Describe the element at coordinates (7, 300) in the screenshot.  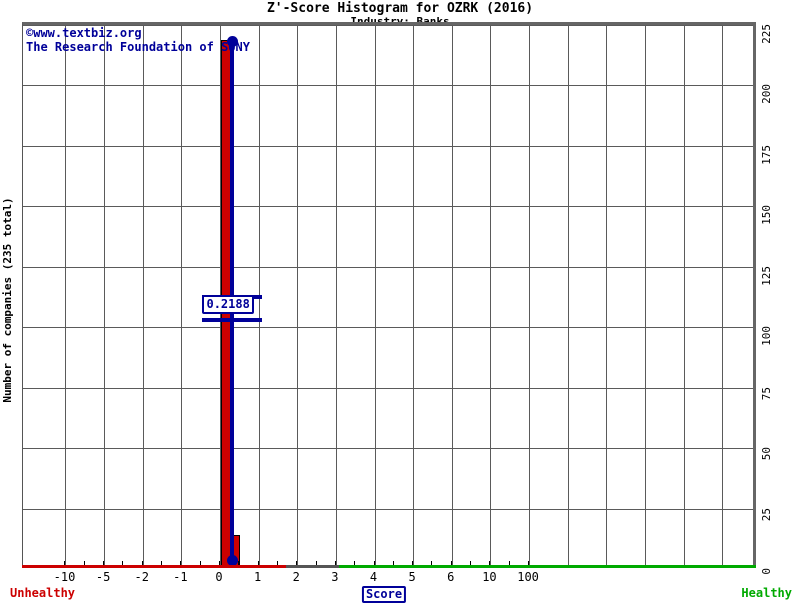
I see `y-axis-title: Number of companies (235 total)` at that location.